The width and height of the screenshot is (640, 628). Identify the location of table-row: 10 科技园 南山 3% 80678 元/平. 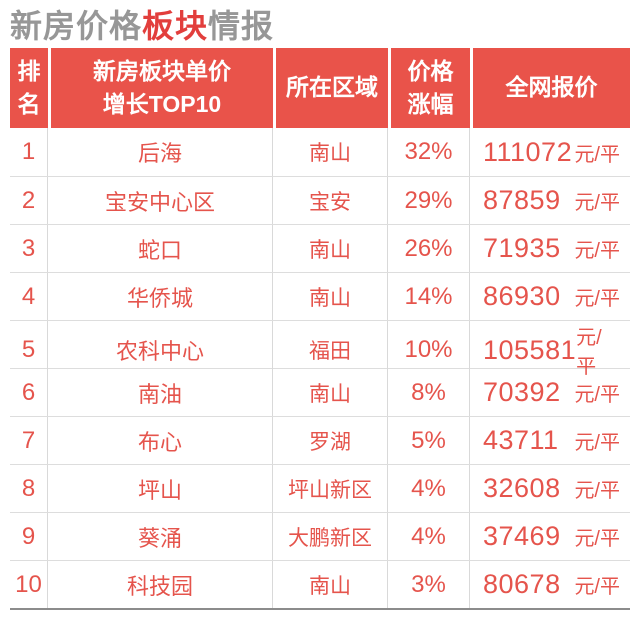
(320, 584).